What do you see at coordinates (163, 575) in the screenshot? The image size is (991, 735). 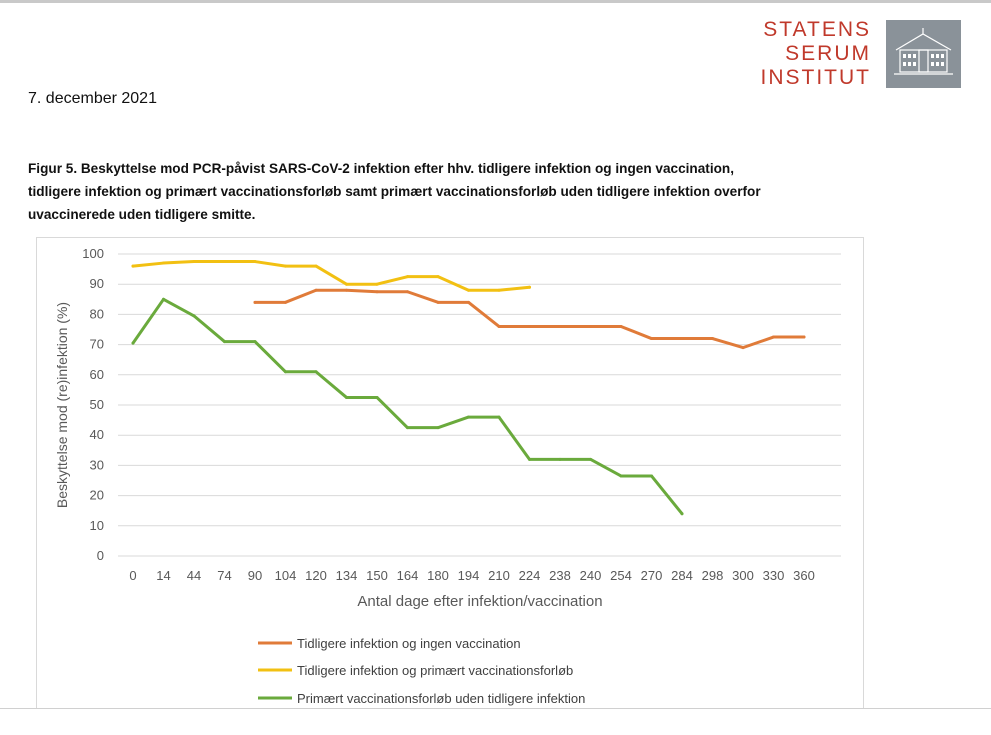 I see `x-tick-label: 14` at bounding box center [163, 575].